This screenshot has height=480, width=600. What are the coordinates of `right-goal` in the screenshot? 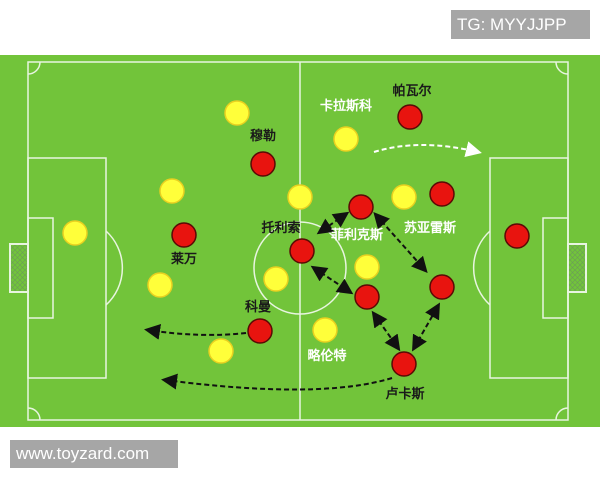 It's located at (577, 268).